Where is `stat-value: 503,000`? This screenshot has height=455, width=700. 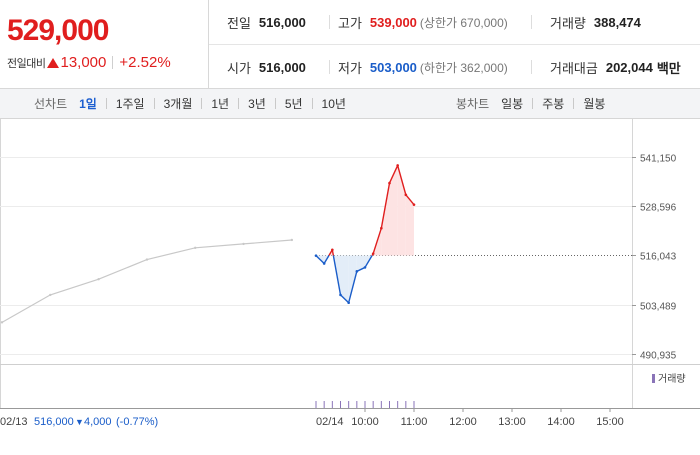 stat-value: 503,000 is located at coordinates (393, 67).